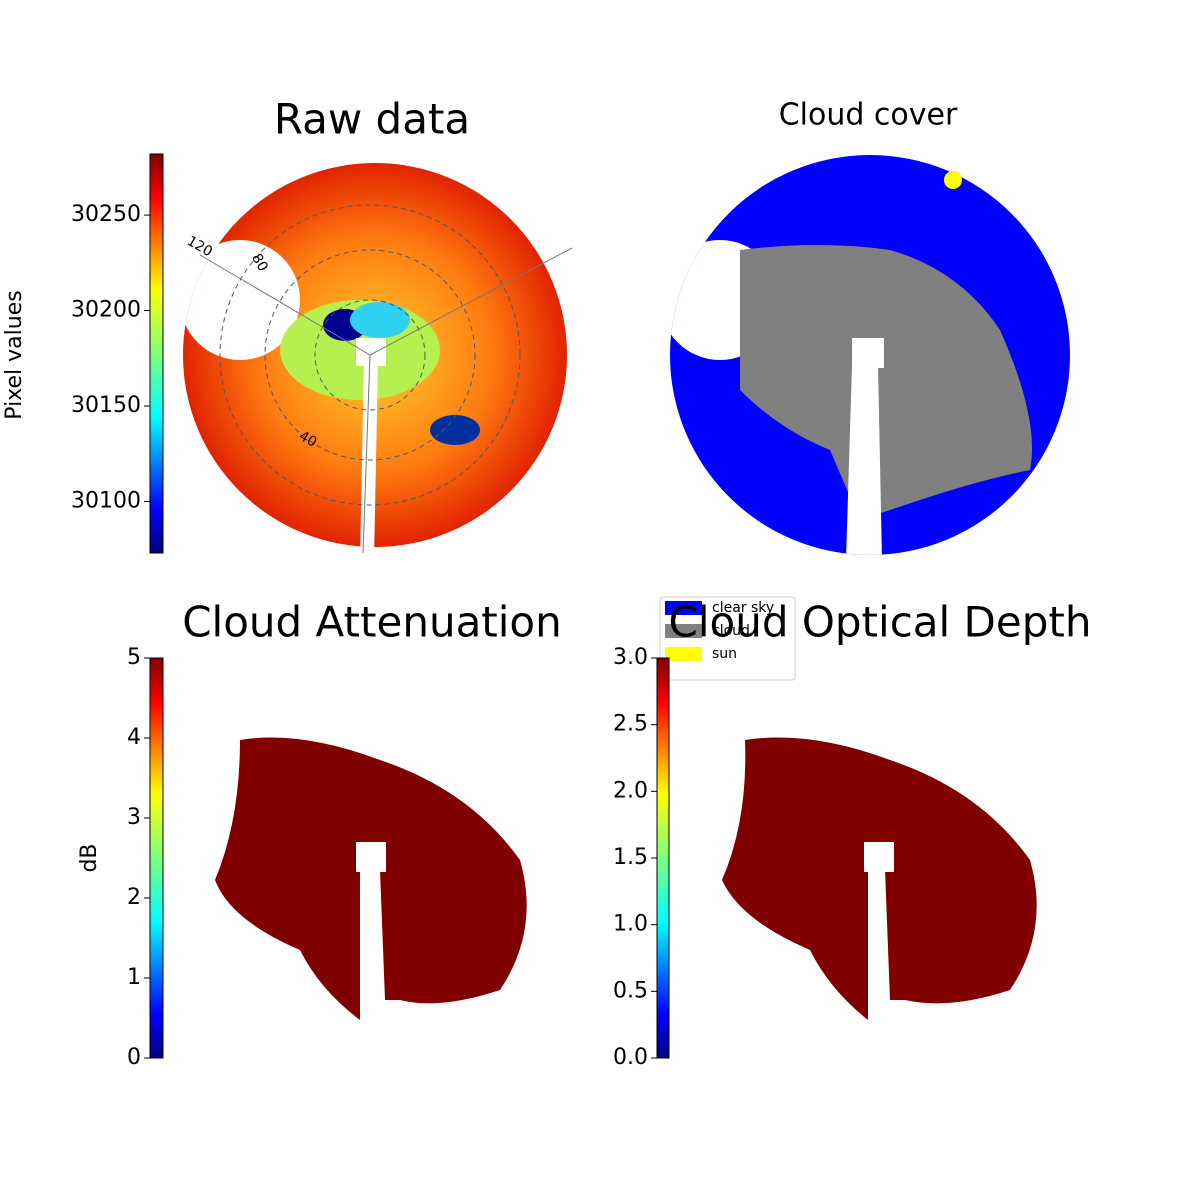  I want to click on legend-label: sun, so click(724, 654).